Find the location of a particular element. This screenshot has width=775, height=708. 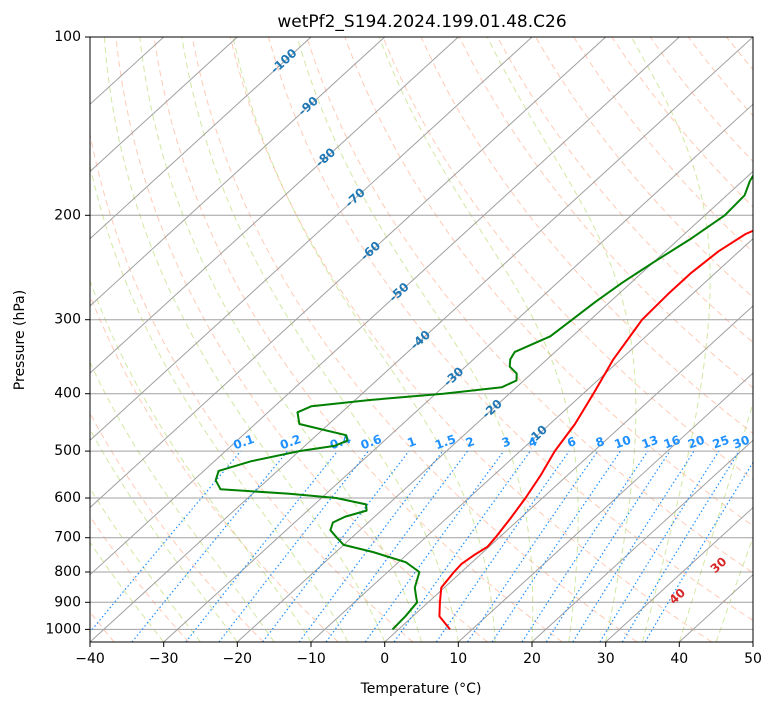

mixing-ratio-label: 36 is located at coordinates (762, 442).